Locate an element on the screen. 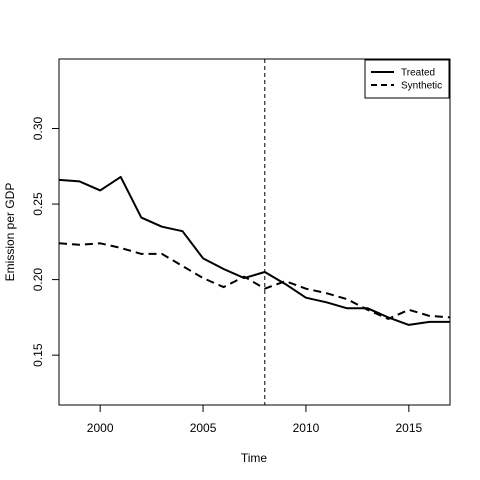  legend-label-synthetic: Synthetic is located at coordinates (421, 86).